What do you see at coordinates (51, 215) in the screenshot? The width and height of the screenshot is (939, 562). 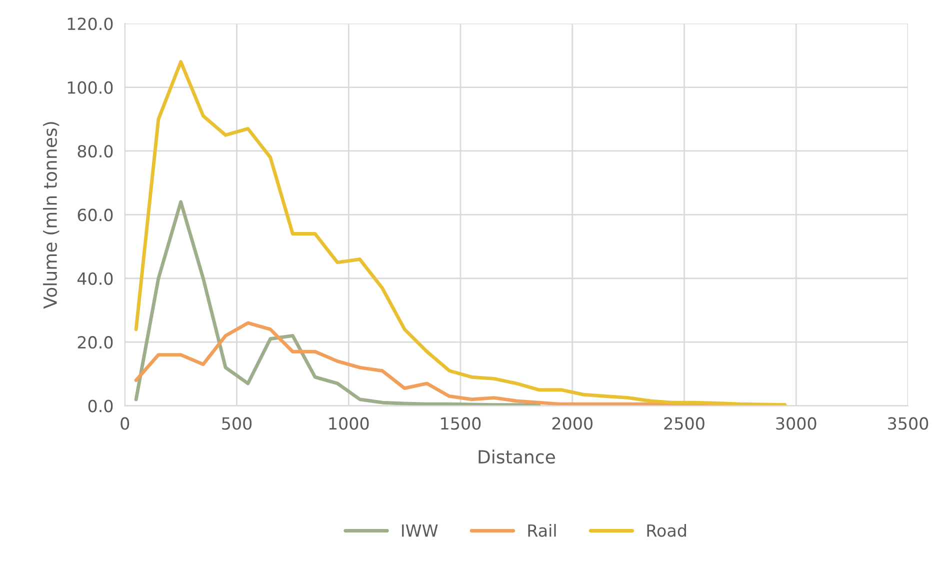 I see `y-axis-title: Volume (mln tonnes)` at bounding box center [51, 215].